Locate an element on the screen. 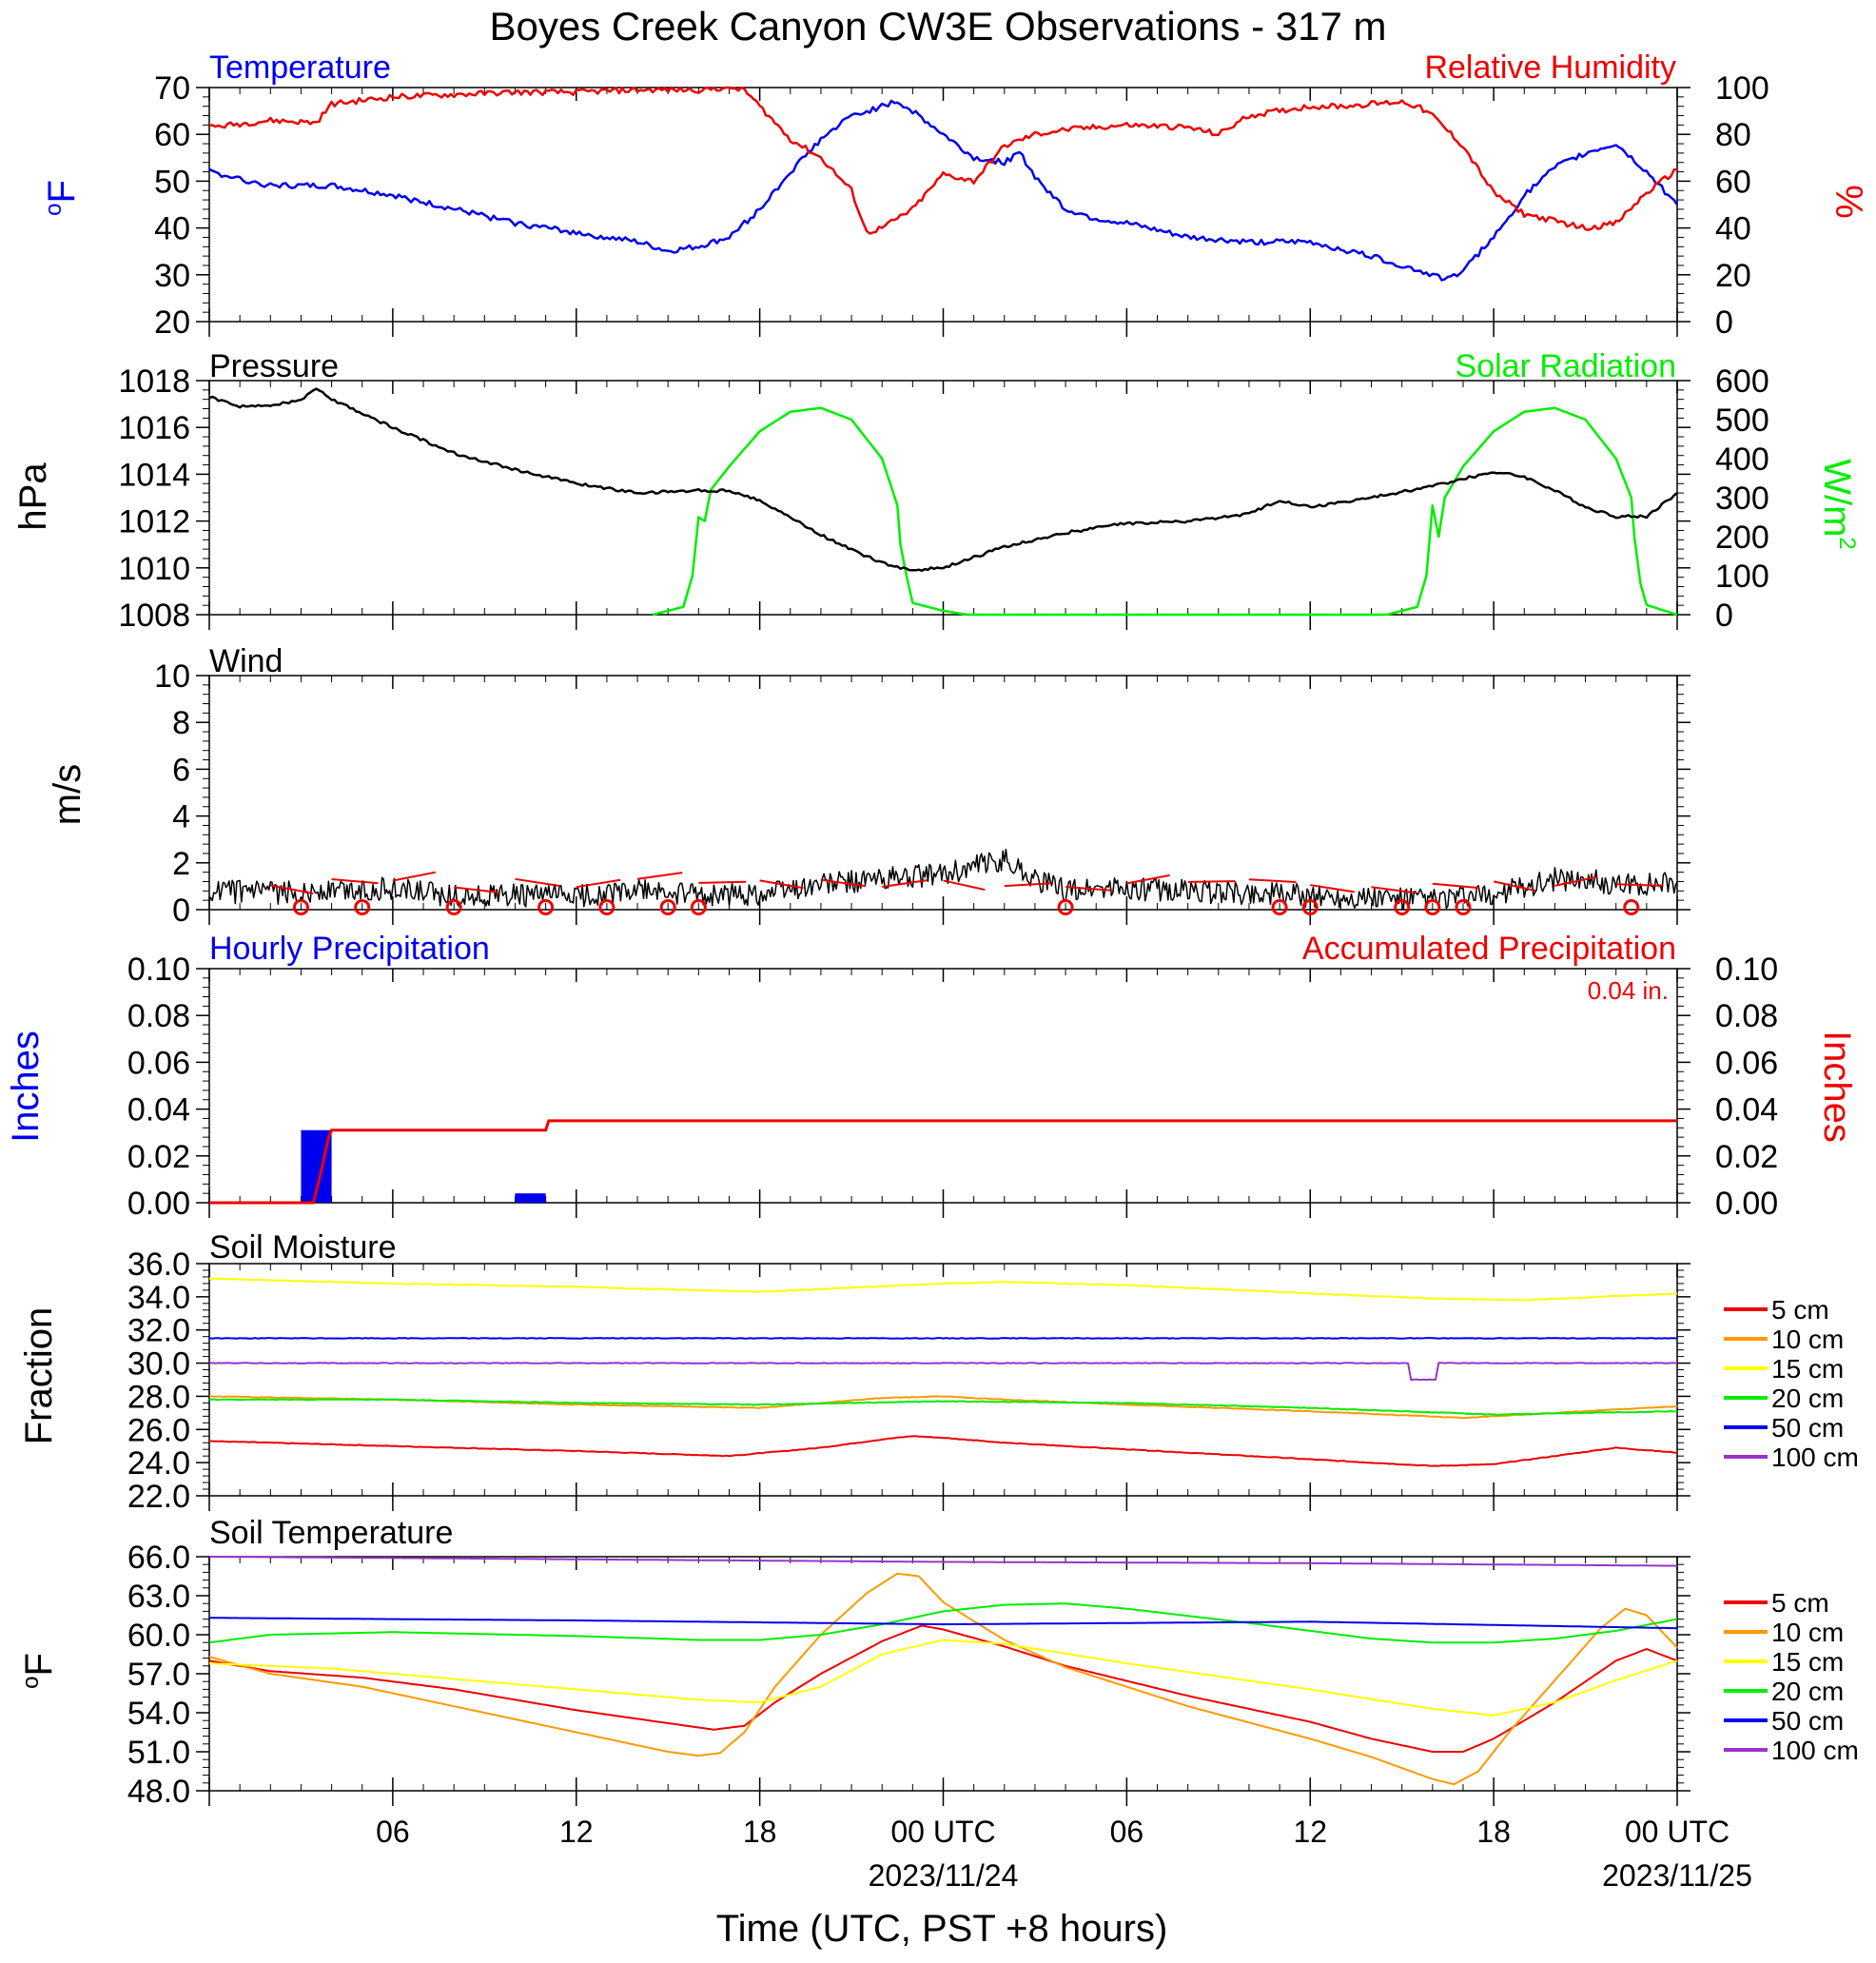  y-tick-label-left: 2 is located at coordinates (181, 864).